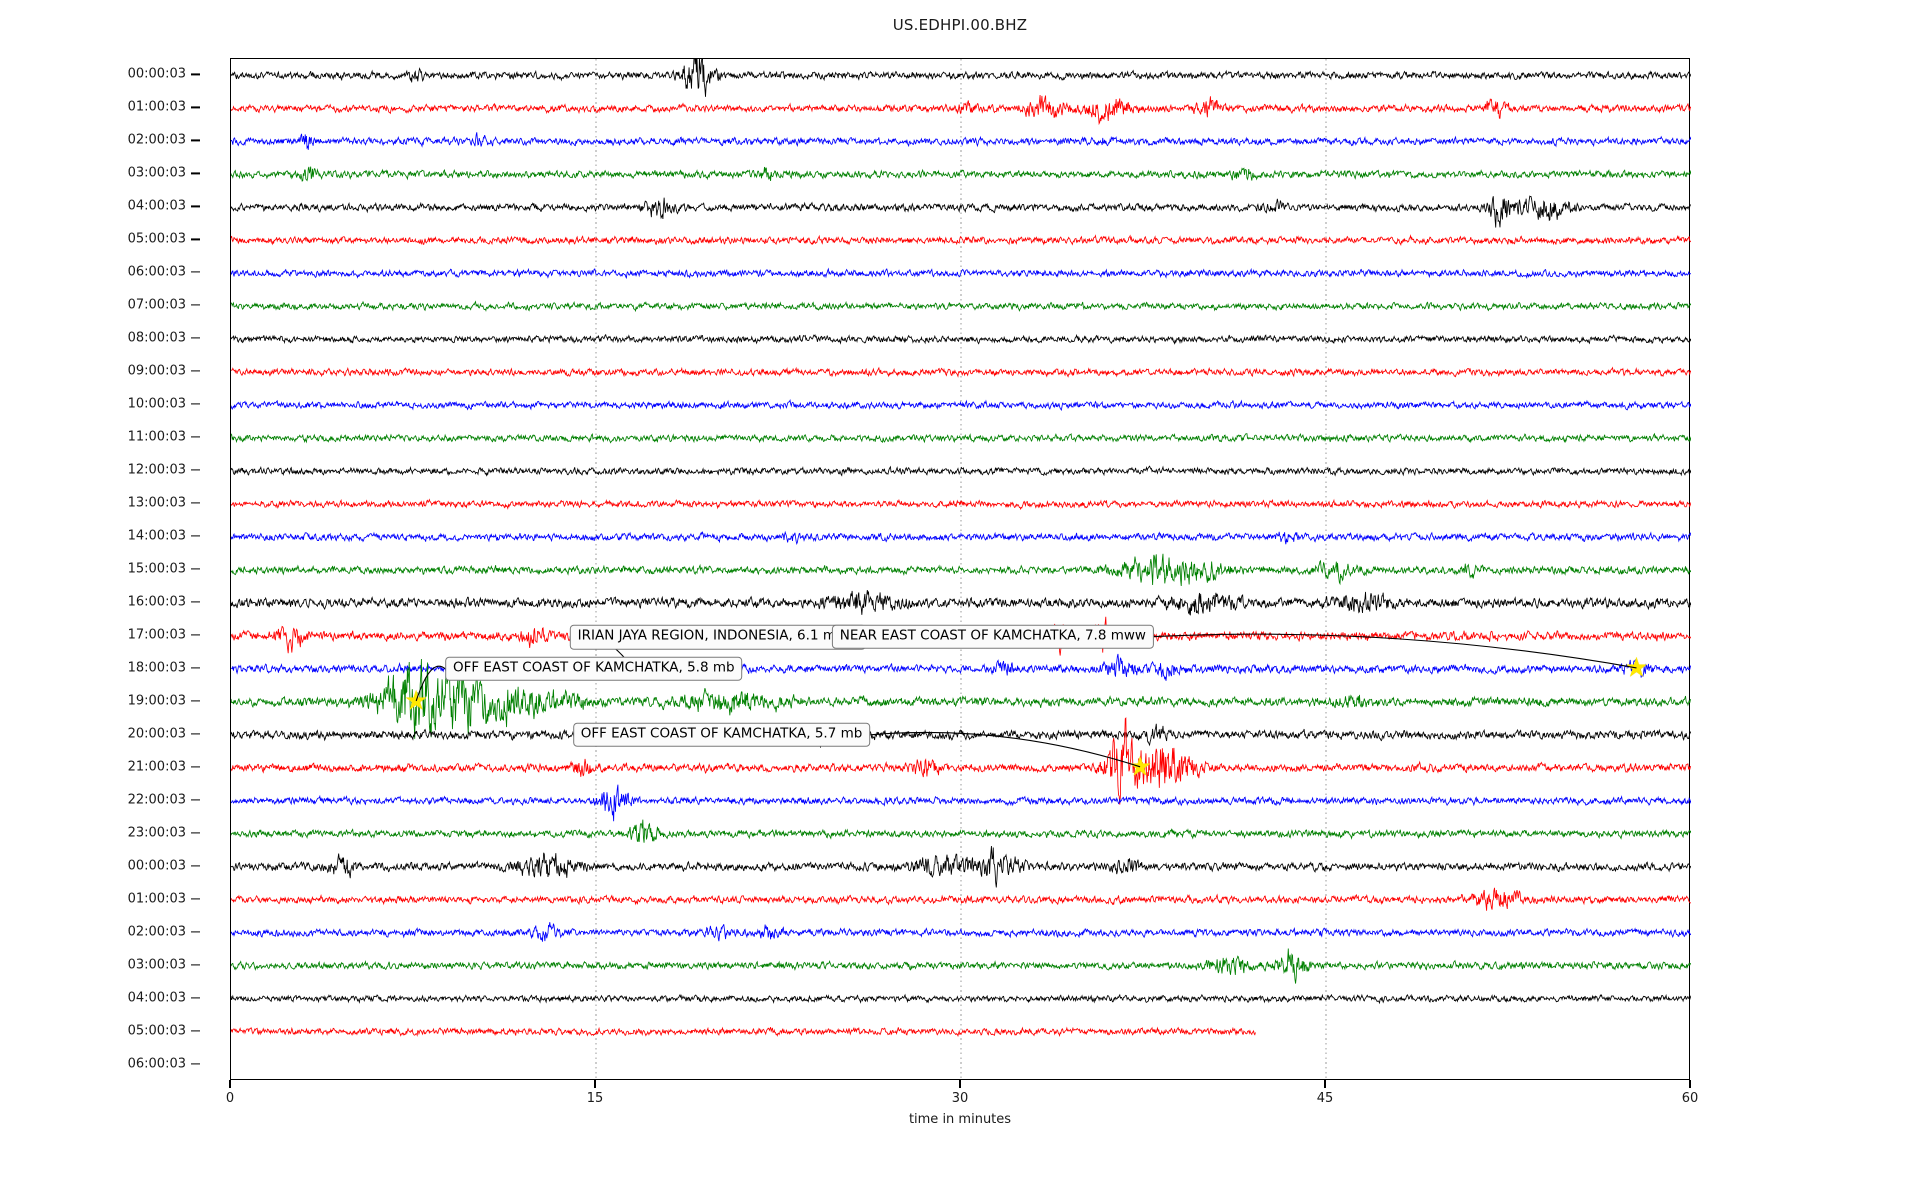  I want to click on x-tick-label: 0, so click(230, 1098).